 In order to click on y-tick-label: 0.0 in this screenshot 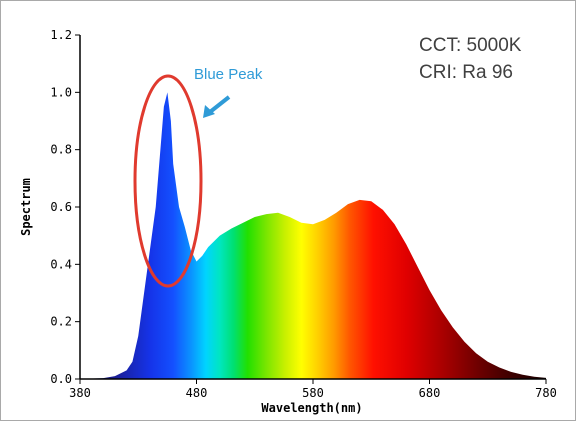, I will do `click(61, 379)`.